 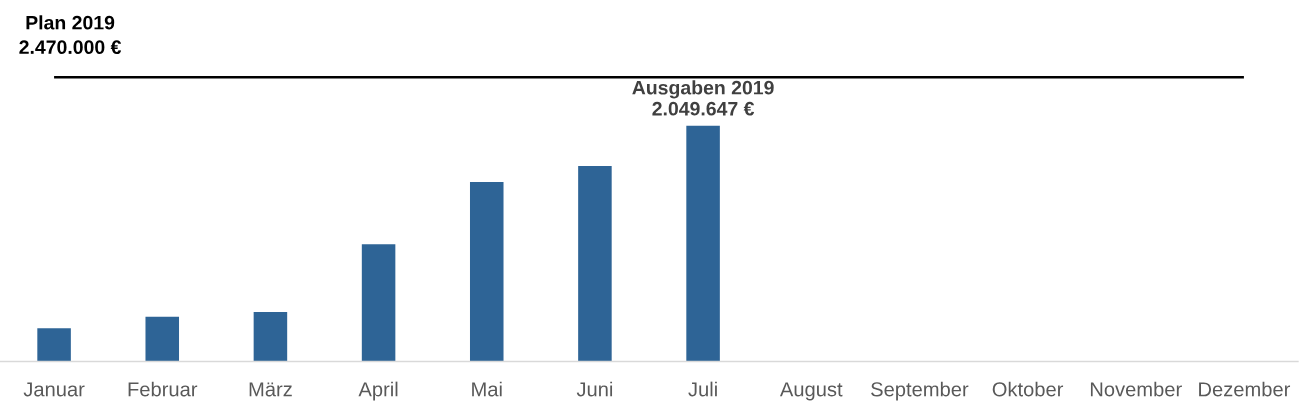 I want to click on x-tick-label: Juli, so click(x=702, y=389).